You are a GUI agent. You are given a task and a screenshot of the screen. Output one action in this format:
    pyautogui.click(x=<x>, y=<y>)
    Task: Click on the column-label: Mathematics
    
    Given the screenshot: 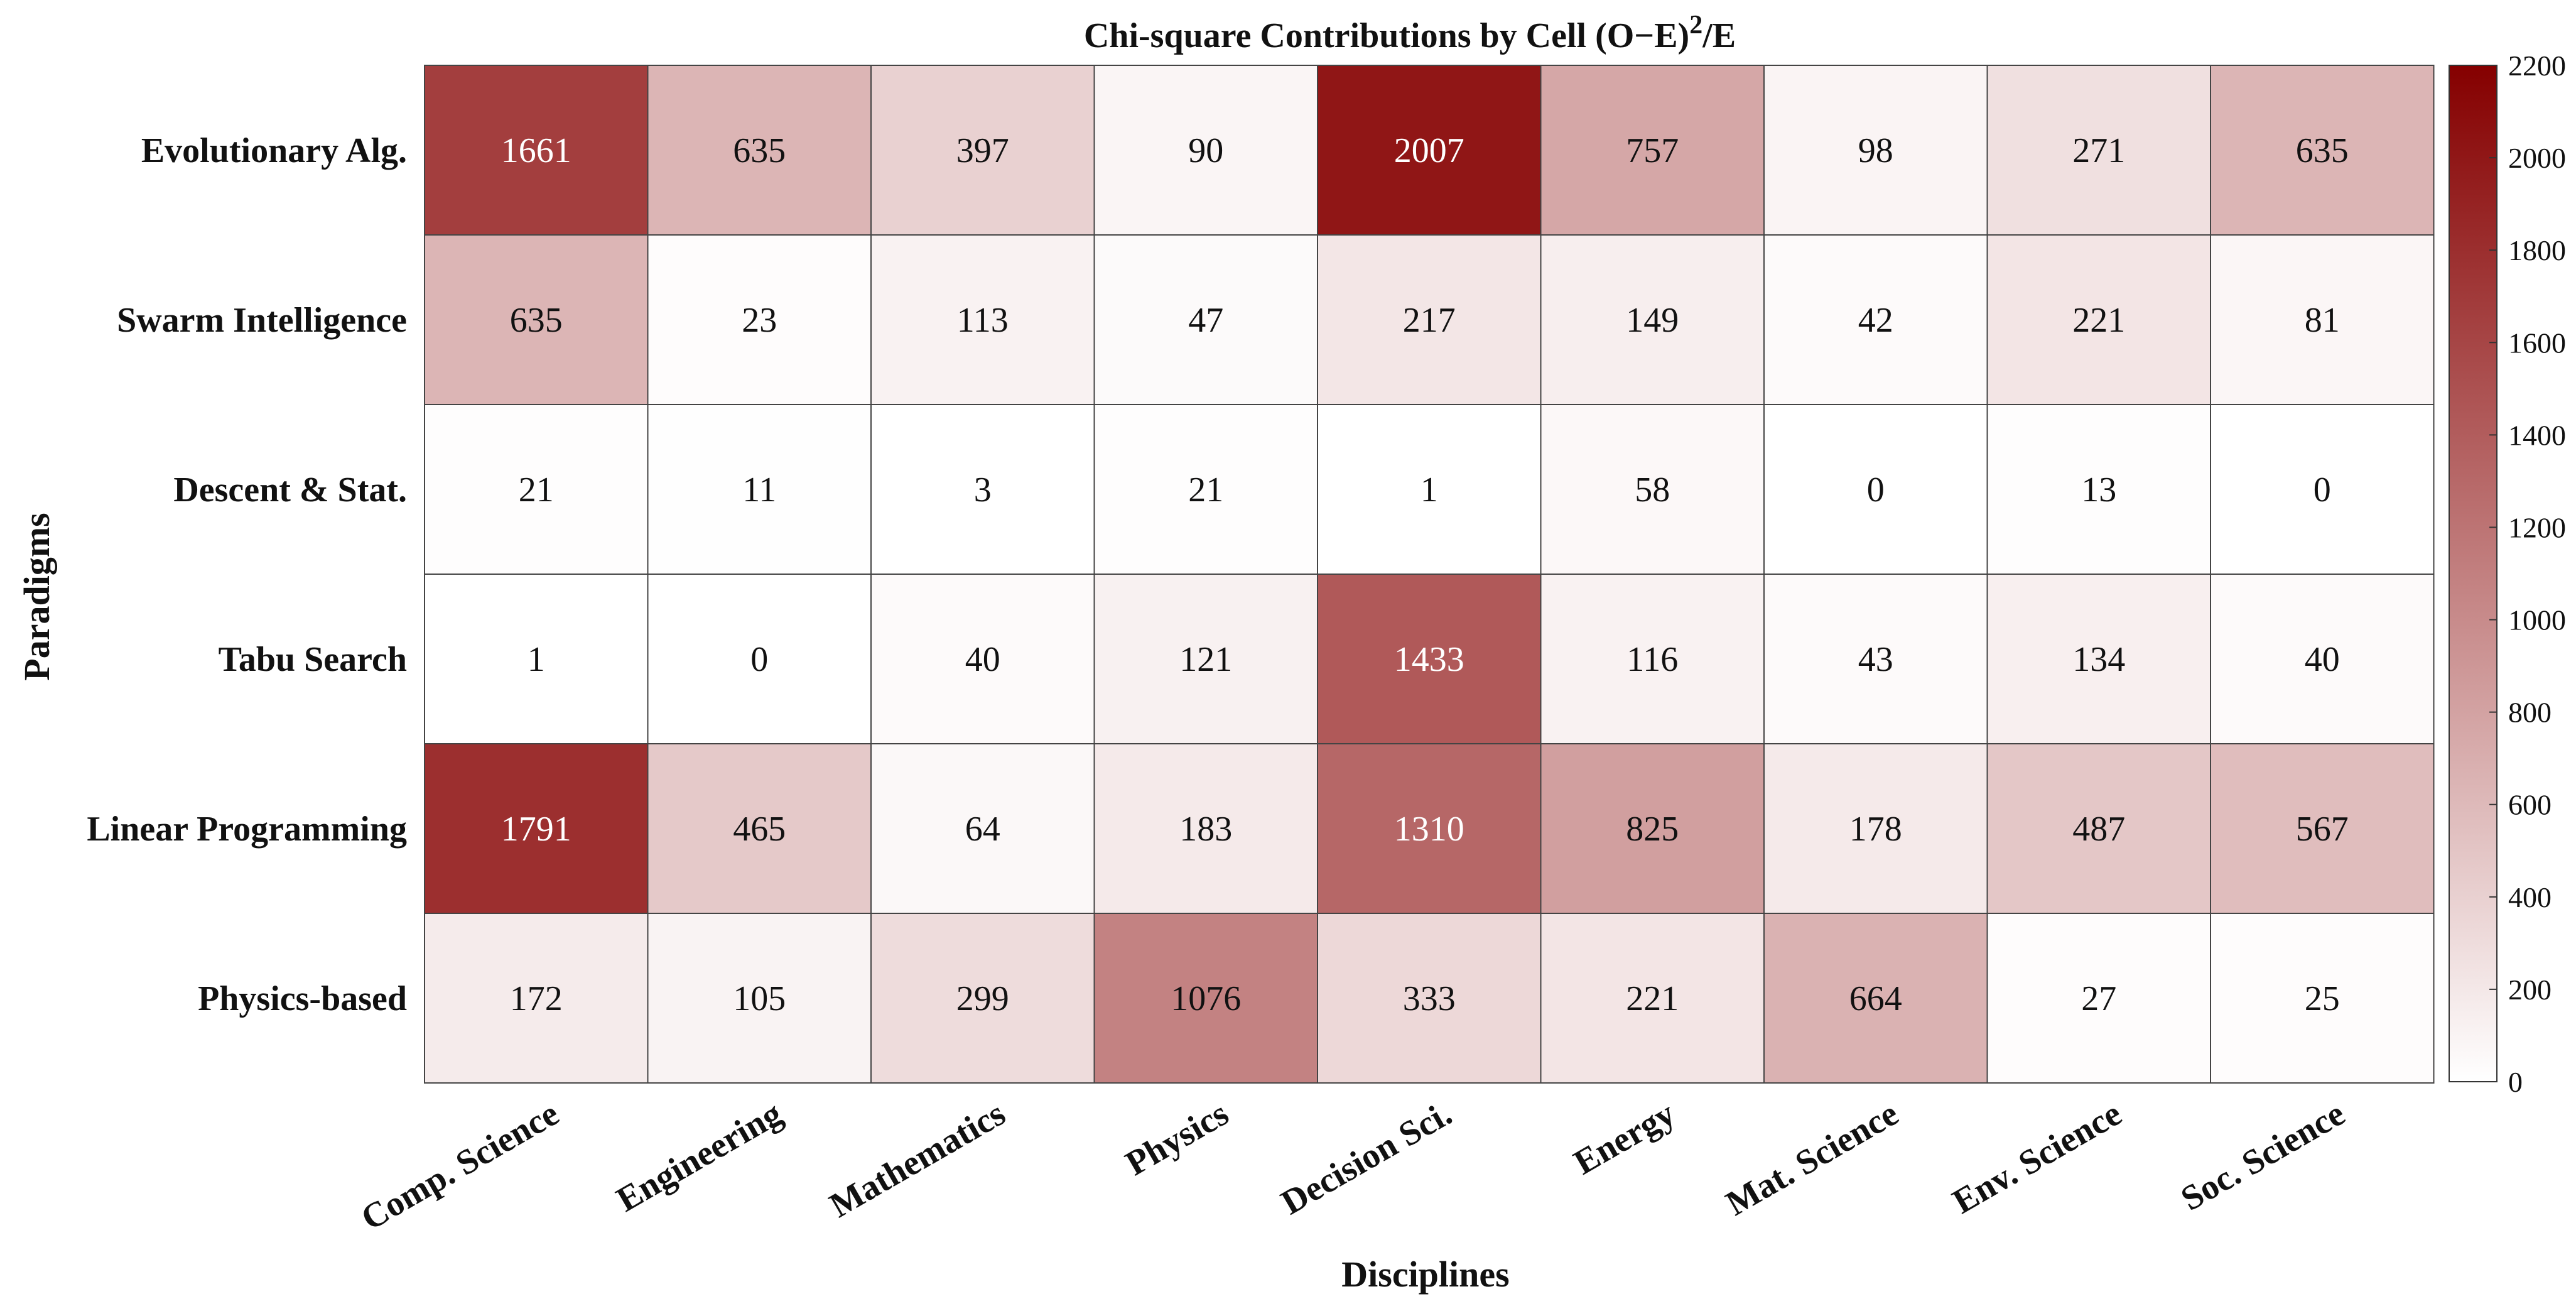 What is the action you would take?
    pyautogui.click(x=918, y=1160)
    